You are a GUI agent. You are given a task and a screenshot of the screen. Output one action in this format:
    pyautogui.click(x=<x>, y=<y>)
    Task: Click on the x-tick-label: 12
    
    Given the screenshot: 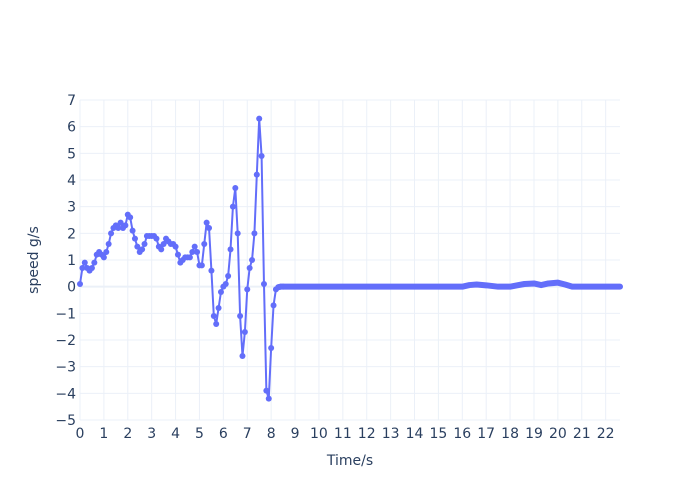 What is the action you would take?
    pyautogui.click(x=367, y=434)
    